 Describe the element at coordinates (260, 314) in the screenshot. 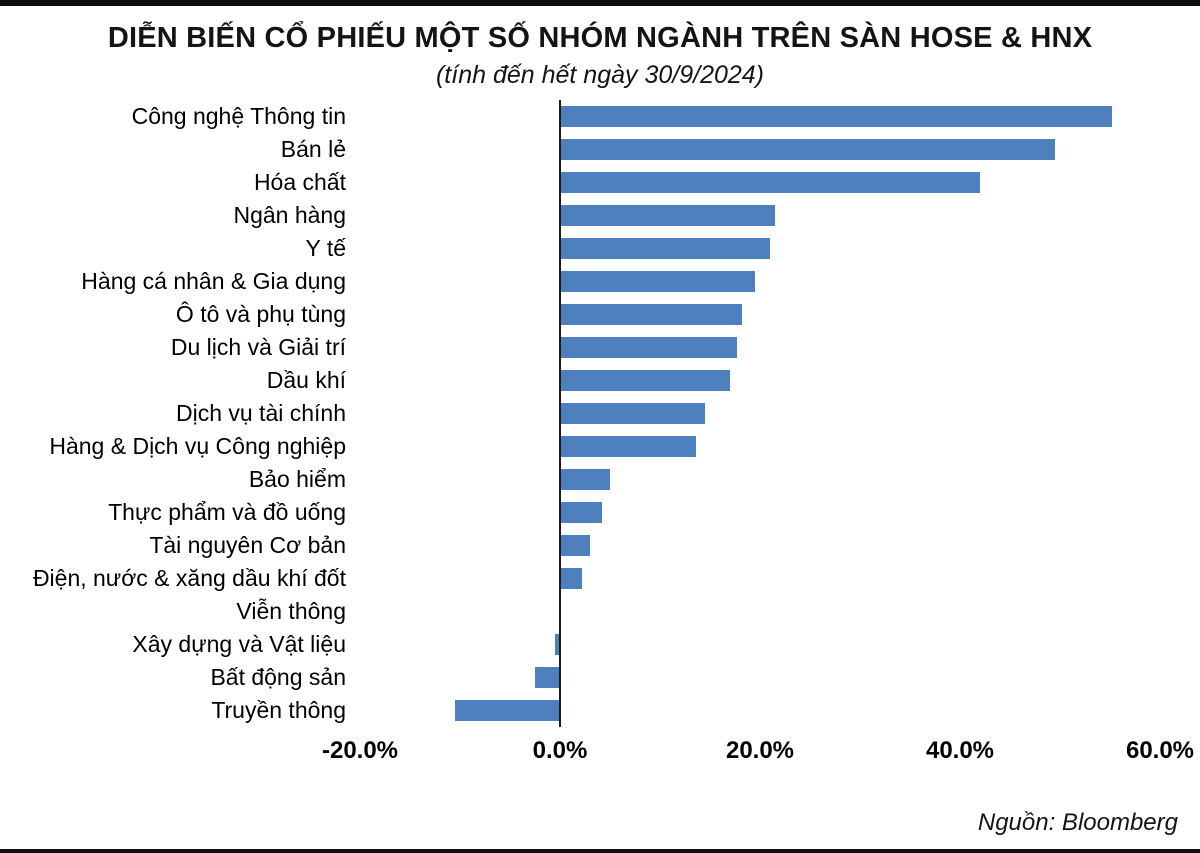

I see `category-label: Ô tô và phụ tùng` at that location.